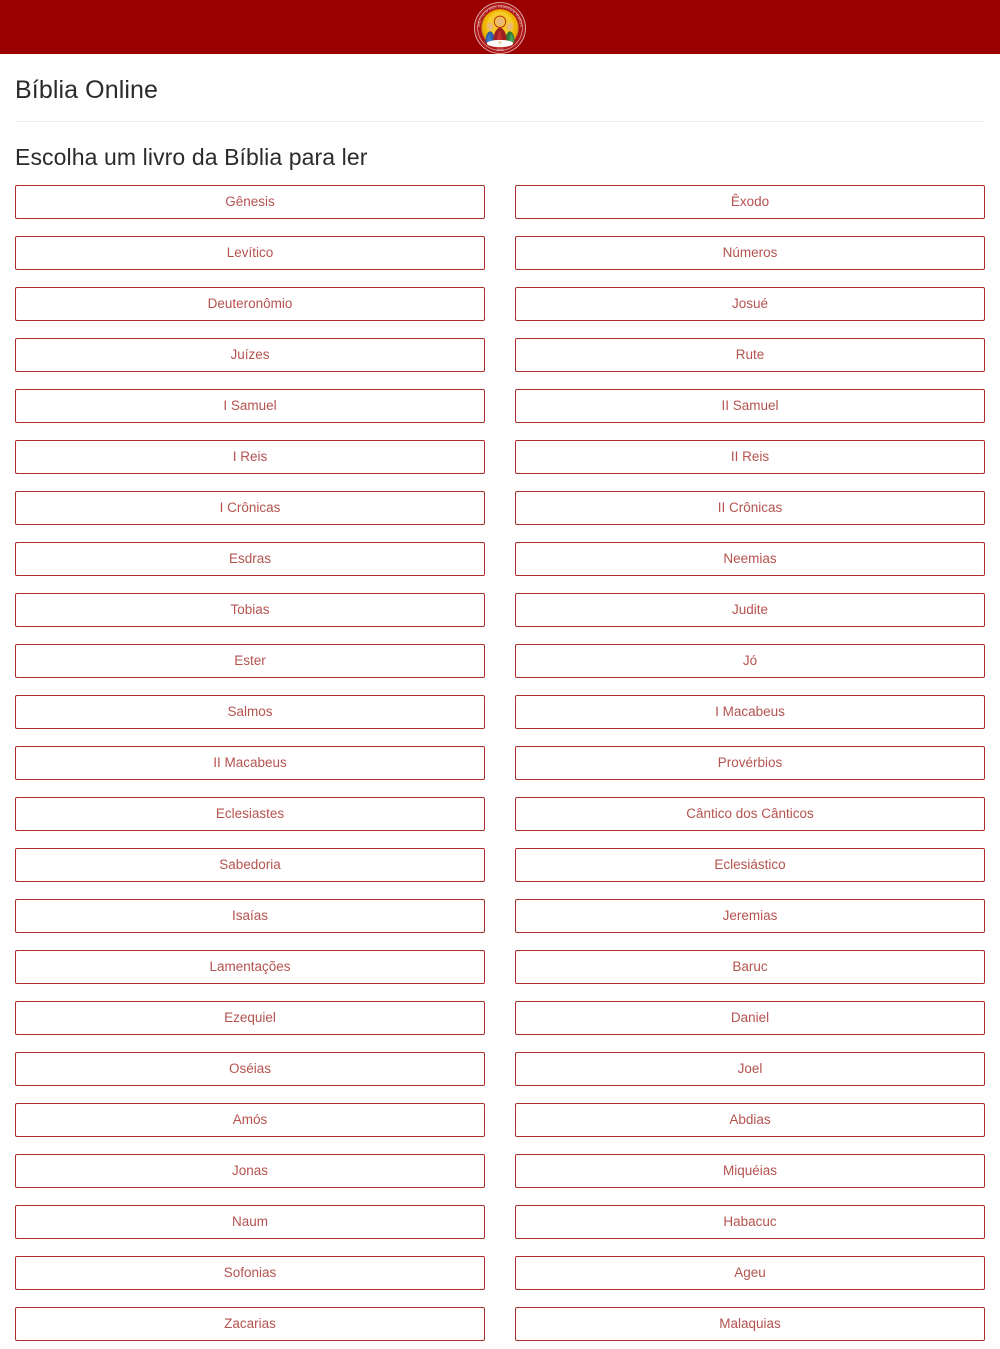  Describe the element at coordinates (191, 157) in the screenshot. I see `section-title: Escolha um livro da Bíblia para ler` at that location.